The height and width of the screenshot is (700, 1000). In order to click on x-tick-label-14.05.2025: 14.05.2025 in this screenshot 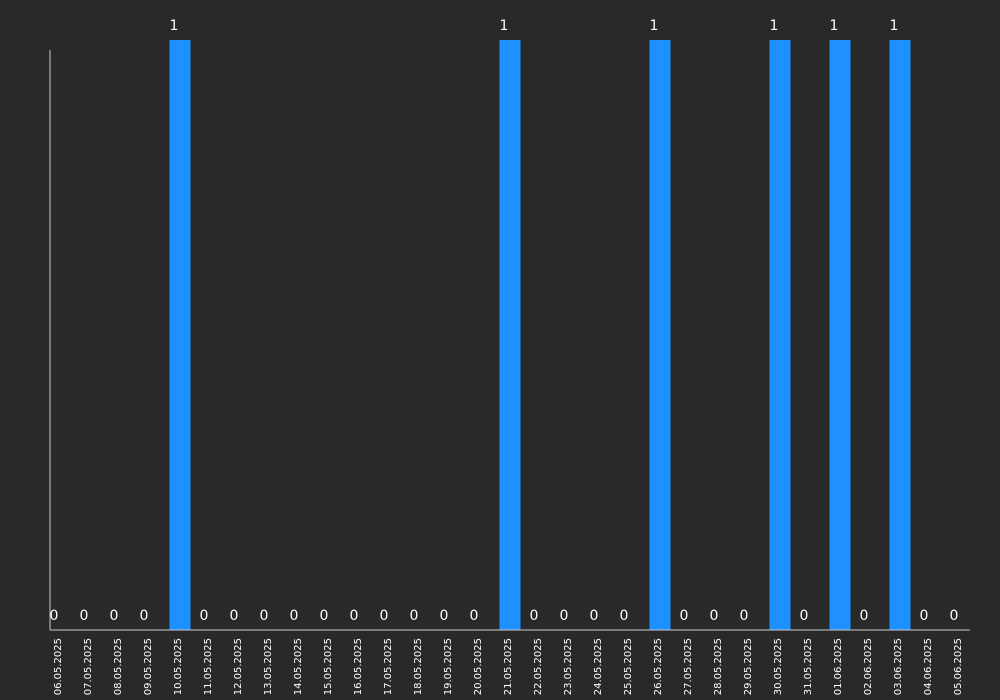, I will do `click(298, 666)`.